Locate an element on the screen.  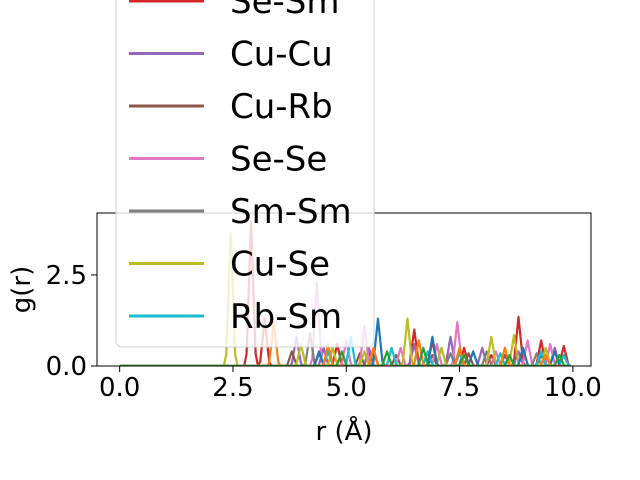
legend-label-cu-cu: Cu-Cu is located at coordinates (281, 55).